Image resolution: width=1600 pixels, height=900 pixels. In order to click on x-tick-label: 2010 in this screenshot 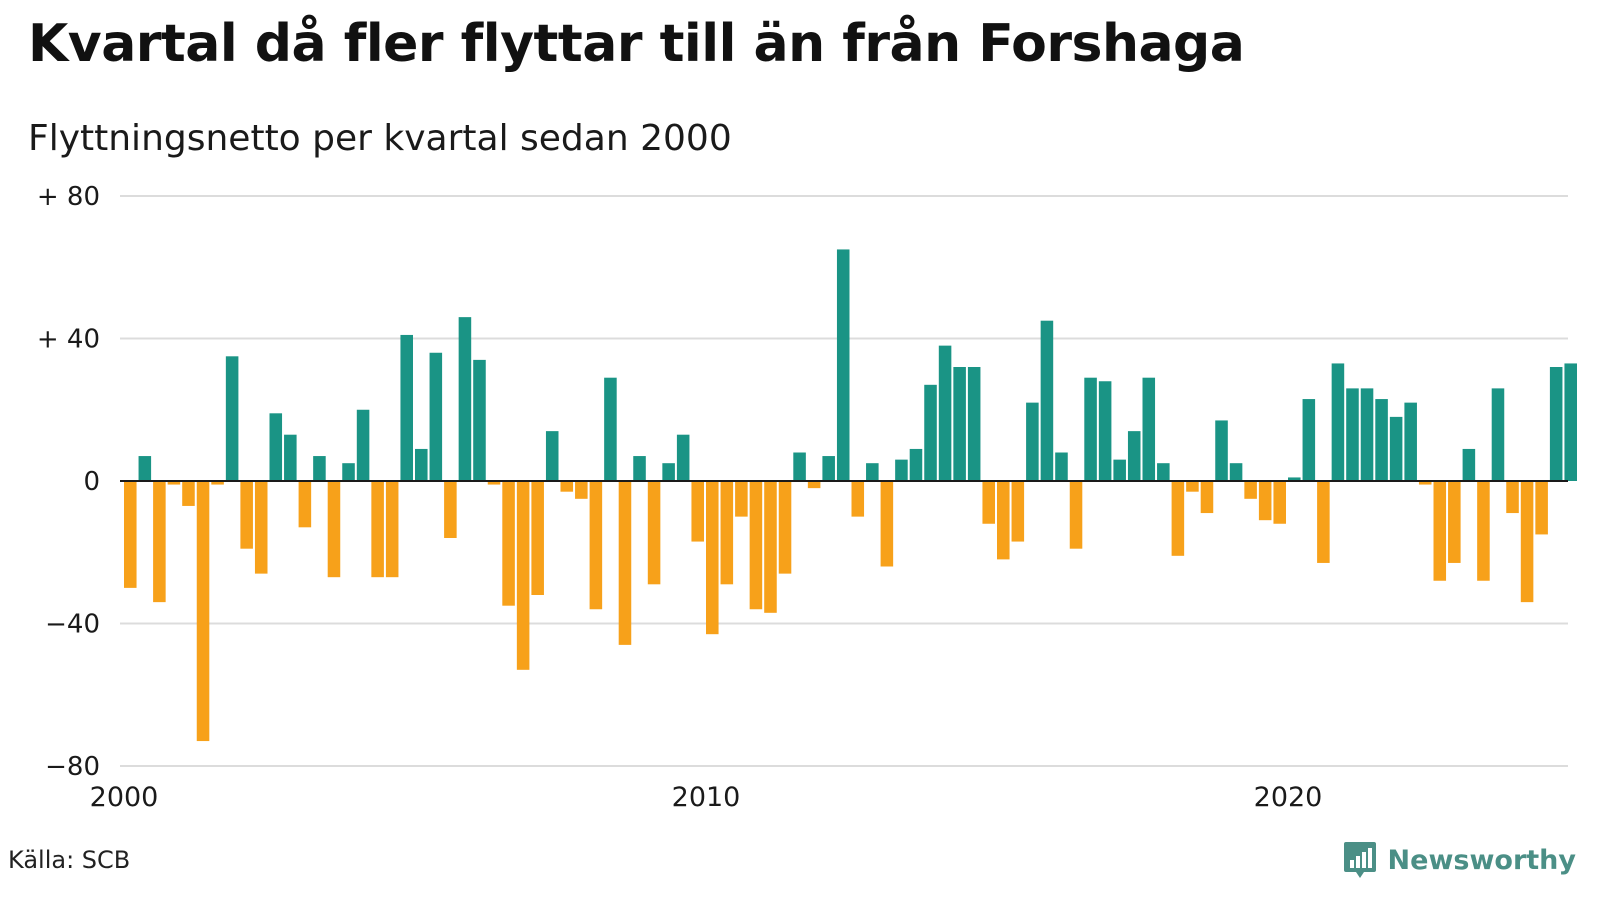, I will do `click(706, 797)`.